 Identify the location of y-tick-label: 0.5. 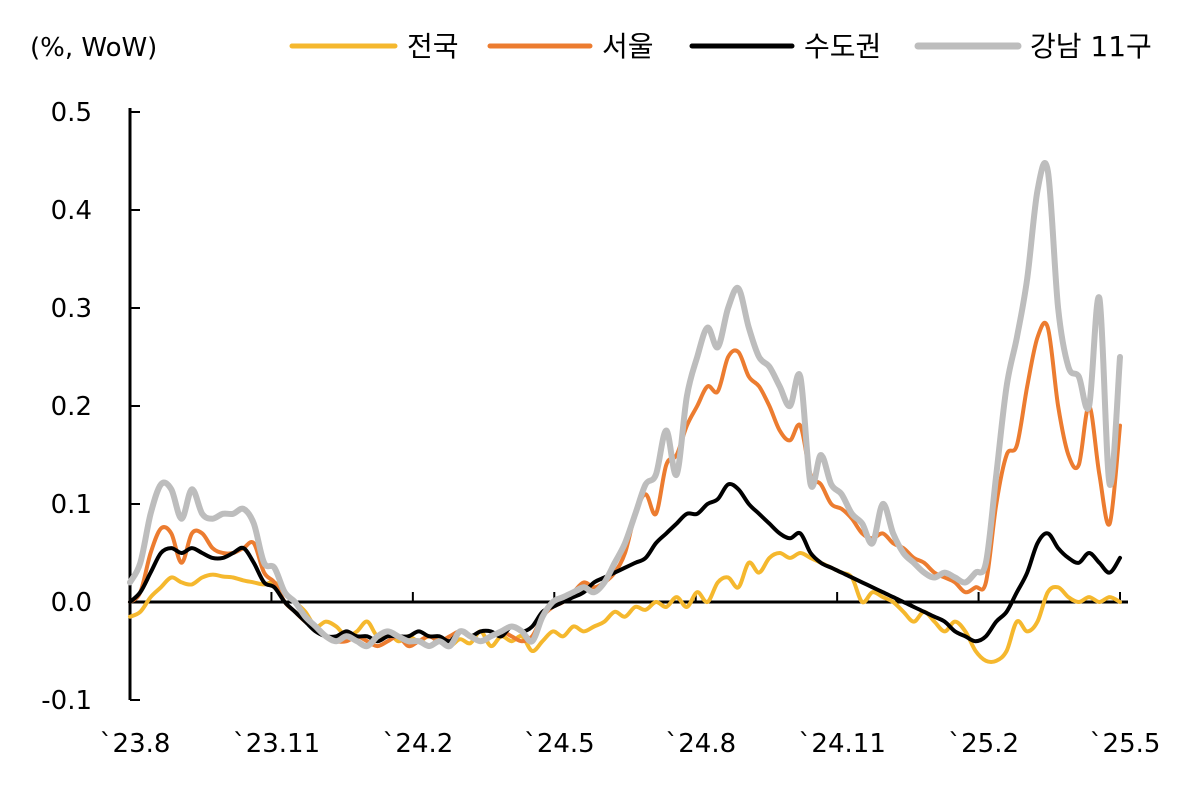
(71, 113).